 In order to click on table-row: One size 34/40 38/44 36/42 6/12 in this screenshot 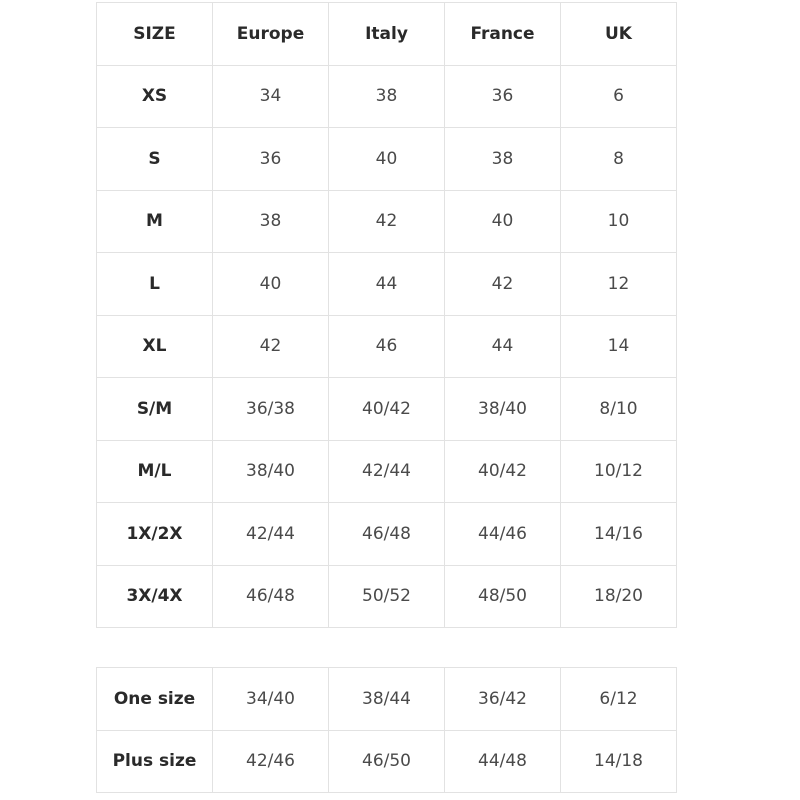, I will do `click(386, 699)`.